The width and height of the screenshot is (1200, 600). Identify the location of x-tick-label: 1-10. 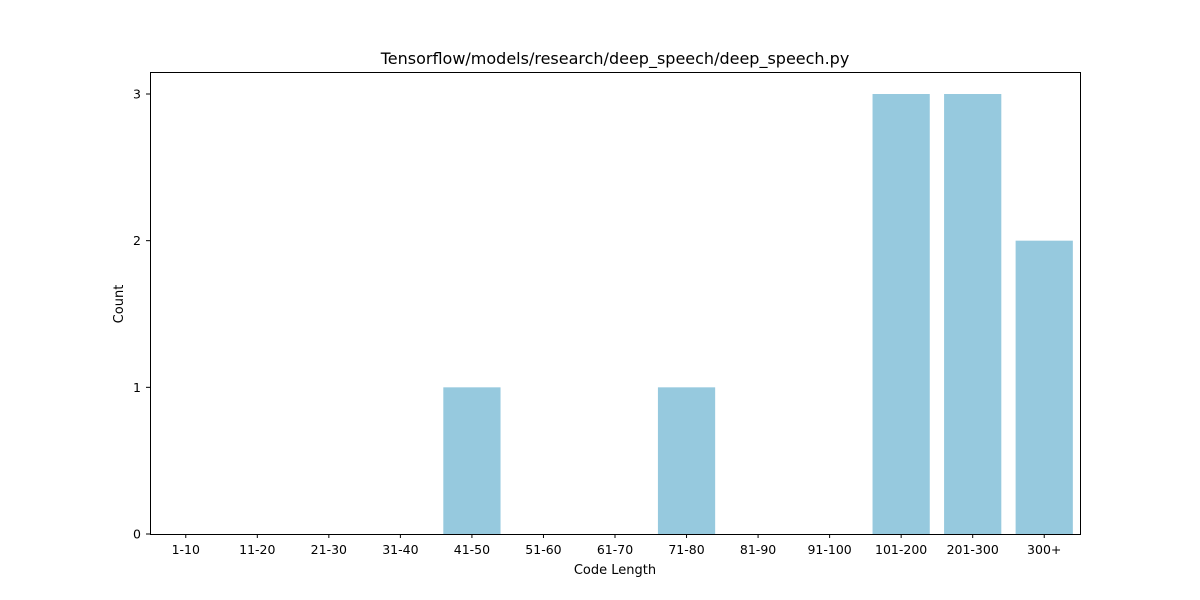
(186, 549).